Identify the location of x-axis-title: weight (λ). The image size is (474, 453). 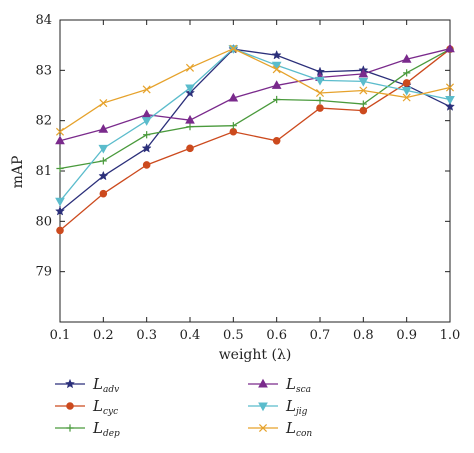
(255, 355).